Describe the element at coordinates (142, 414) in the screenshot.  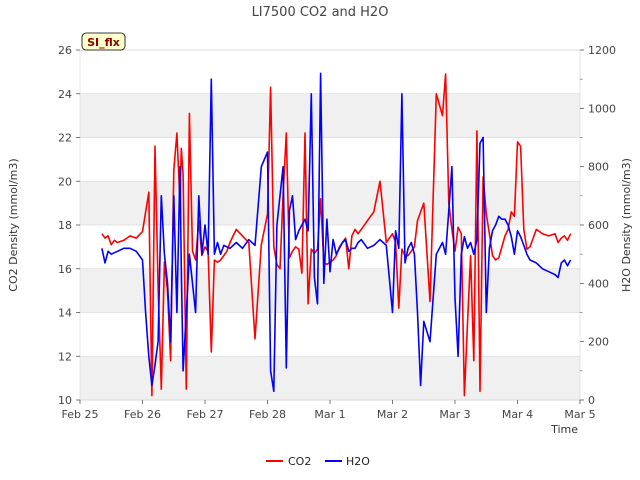
I see `x-tick-label: Feb 26` at that location.